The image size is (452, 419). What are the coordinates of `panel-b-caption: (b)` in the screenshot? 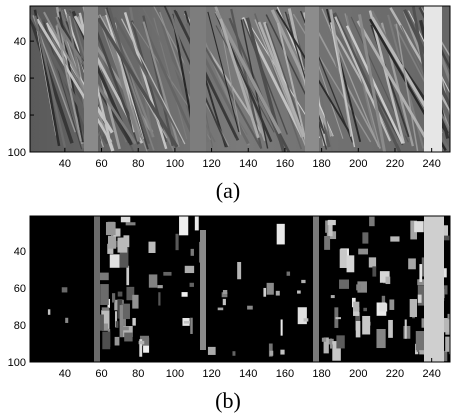 It's located at (228, 400).